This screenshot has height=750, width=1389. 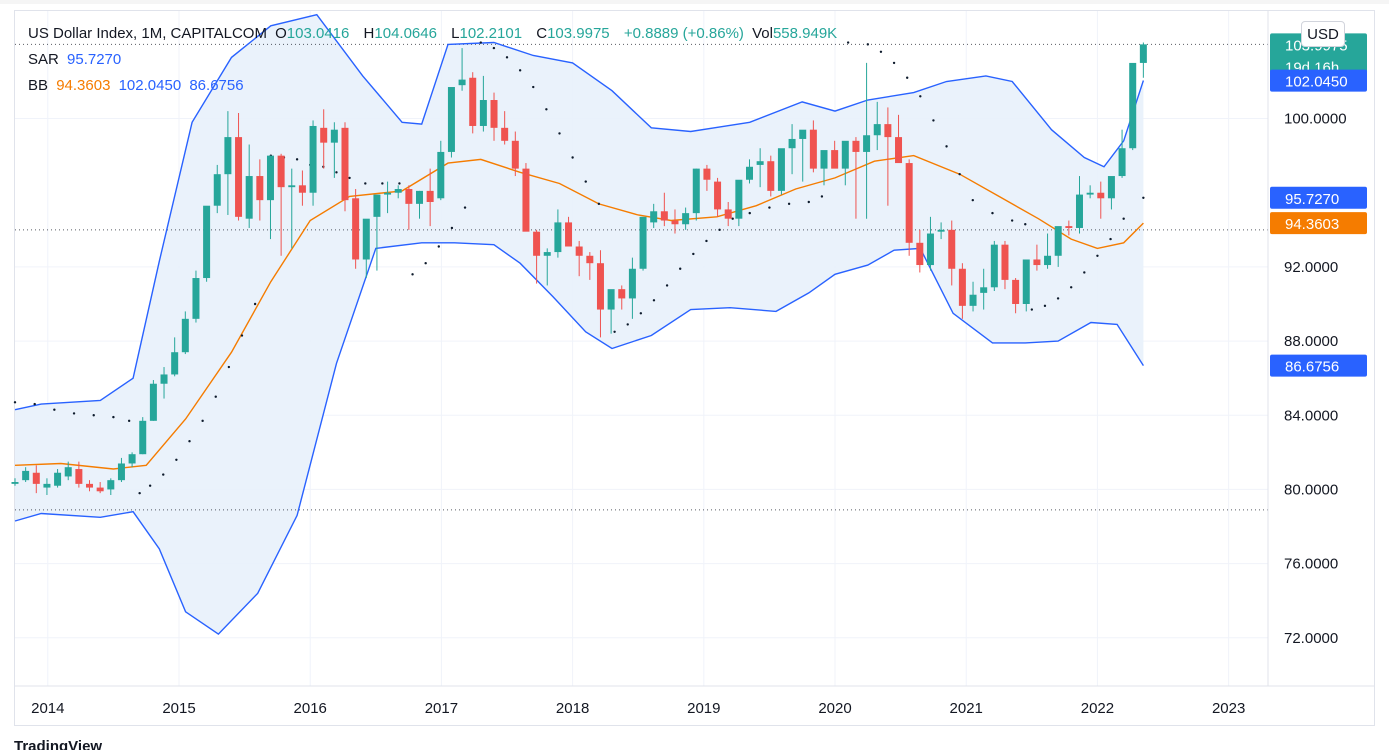 What do you see at coordinates (84, 744) in the screenshot?
I see `tradingview-logo: TradingView` at bounding box center [84, 744].